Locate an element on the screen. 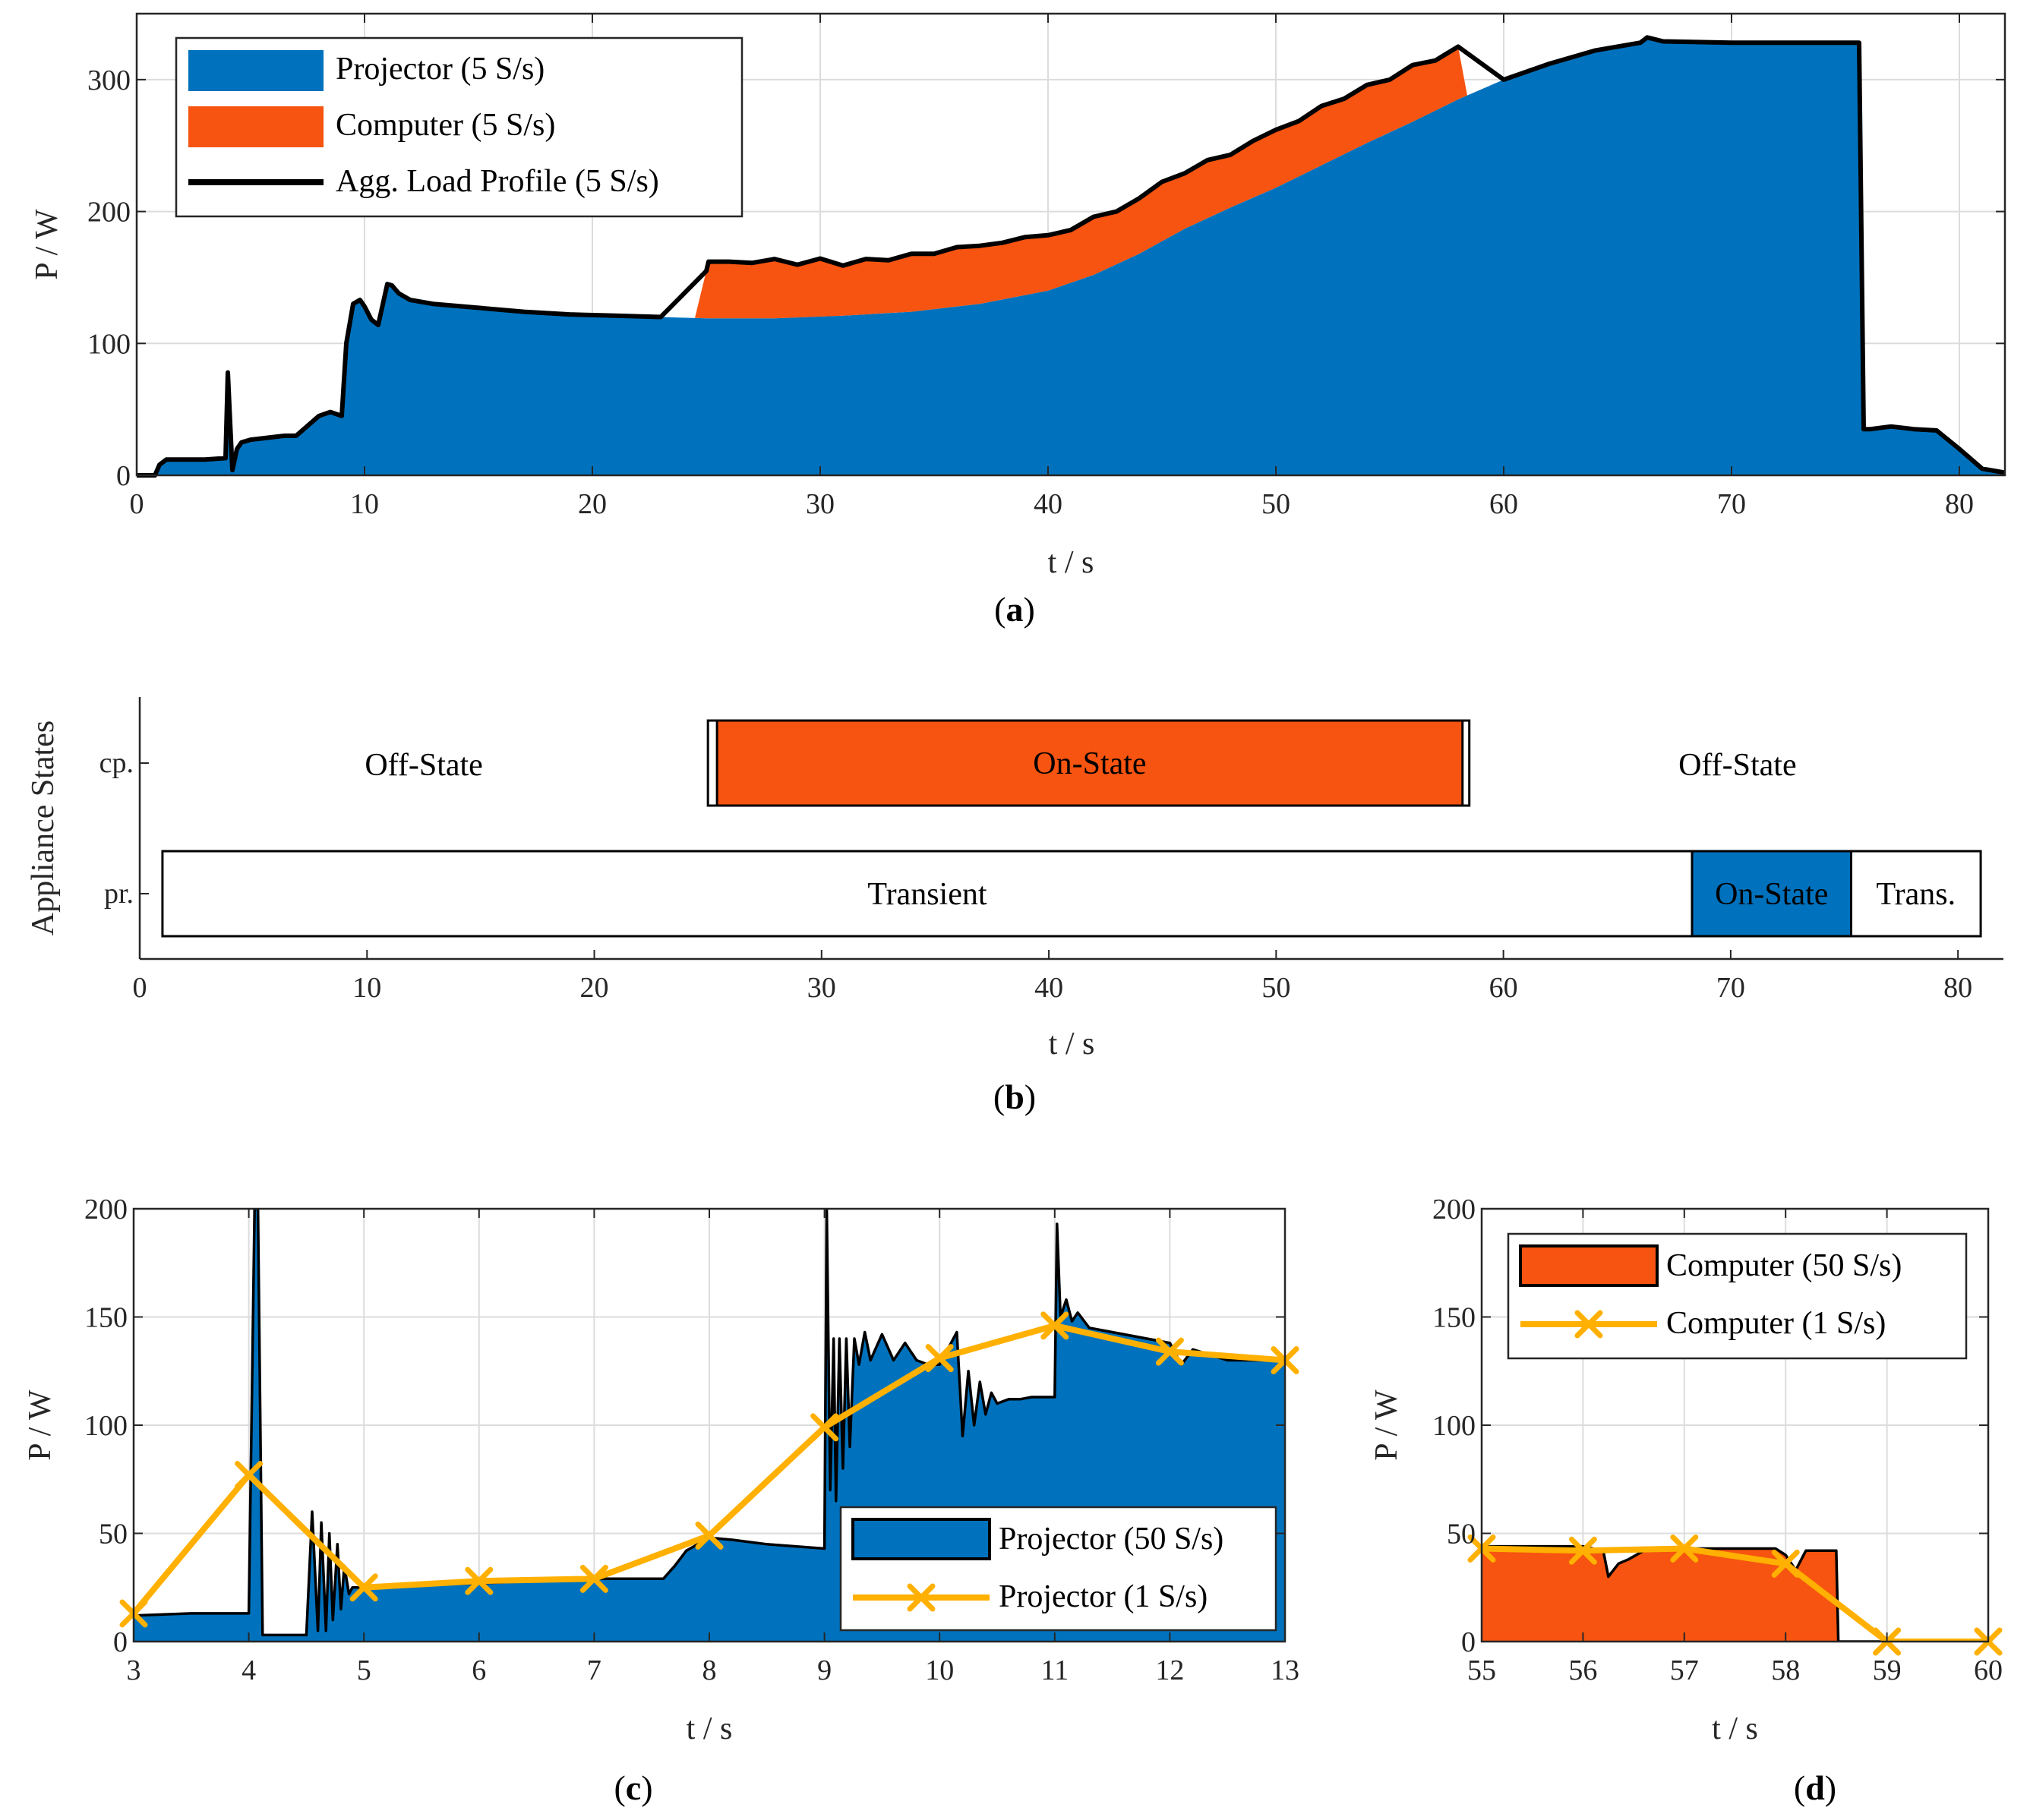 This screenshot has width=2030, height=1820. y-tick-label: 300 is located at coordinates (109, 81).